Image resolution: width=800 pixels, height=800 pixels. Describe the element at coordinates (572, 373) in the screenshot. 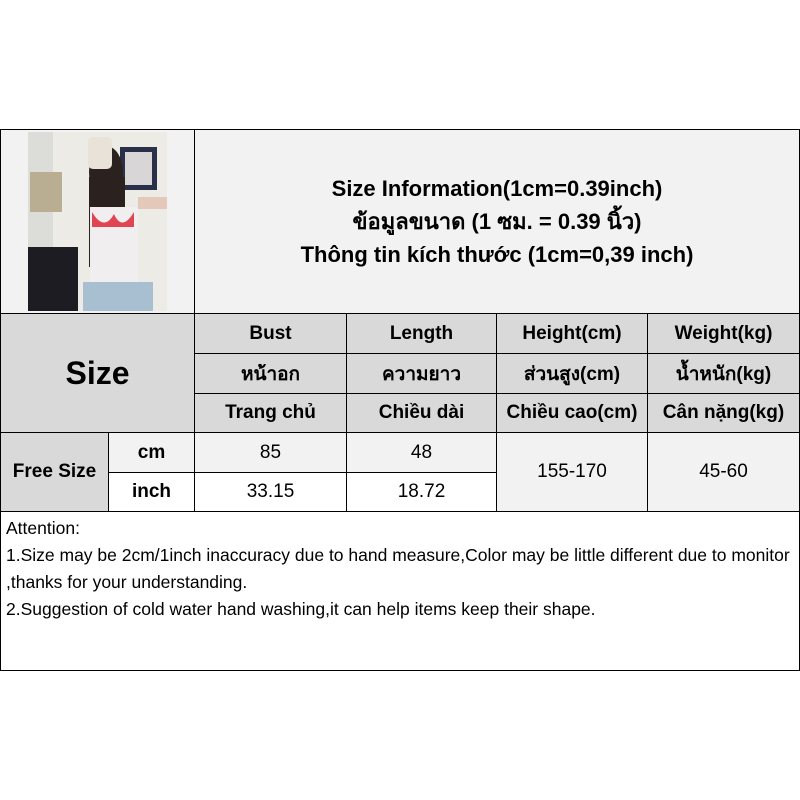

I see `header-height-thai: ส่วนสูง(cm)` at that location.